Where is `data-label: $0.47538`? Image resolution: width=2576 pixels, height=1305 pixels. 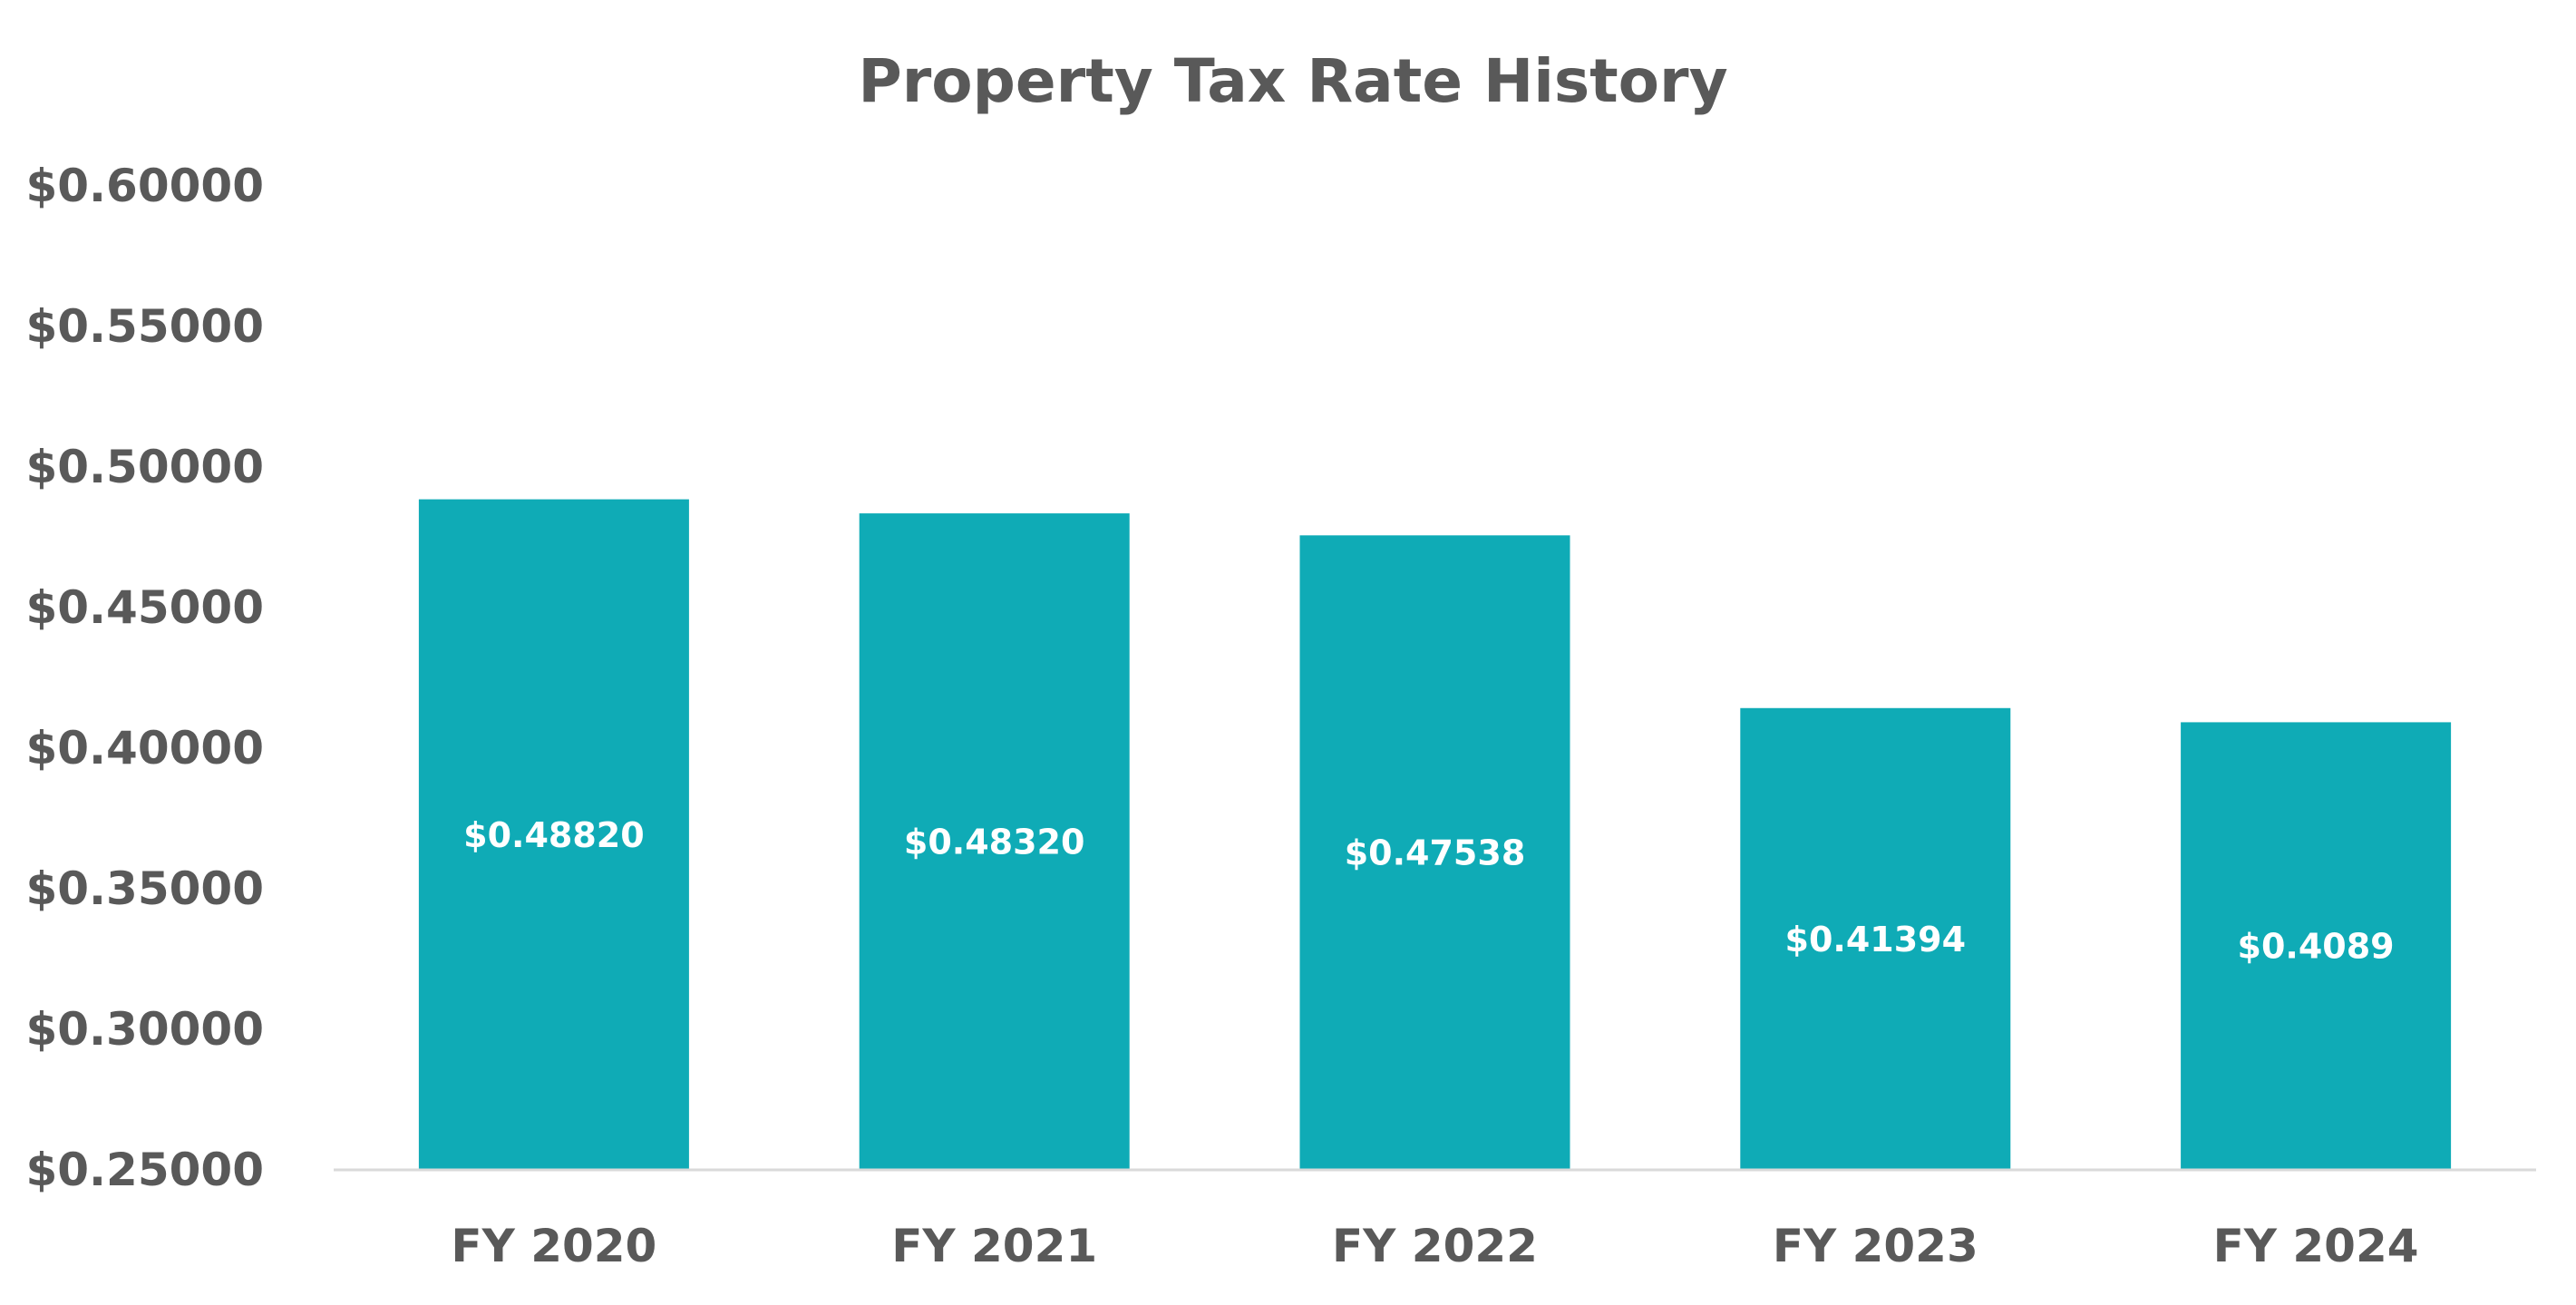
data-label: $0.47538 is located at coordinates (1435, 853).